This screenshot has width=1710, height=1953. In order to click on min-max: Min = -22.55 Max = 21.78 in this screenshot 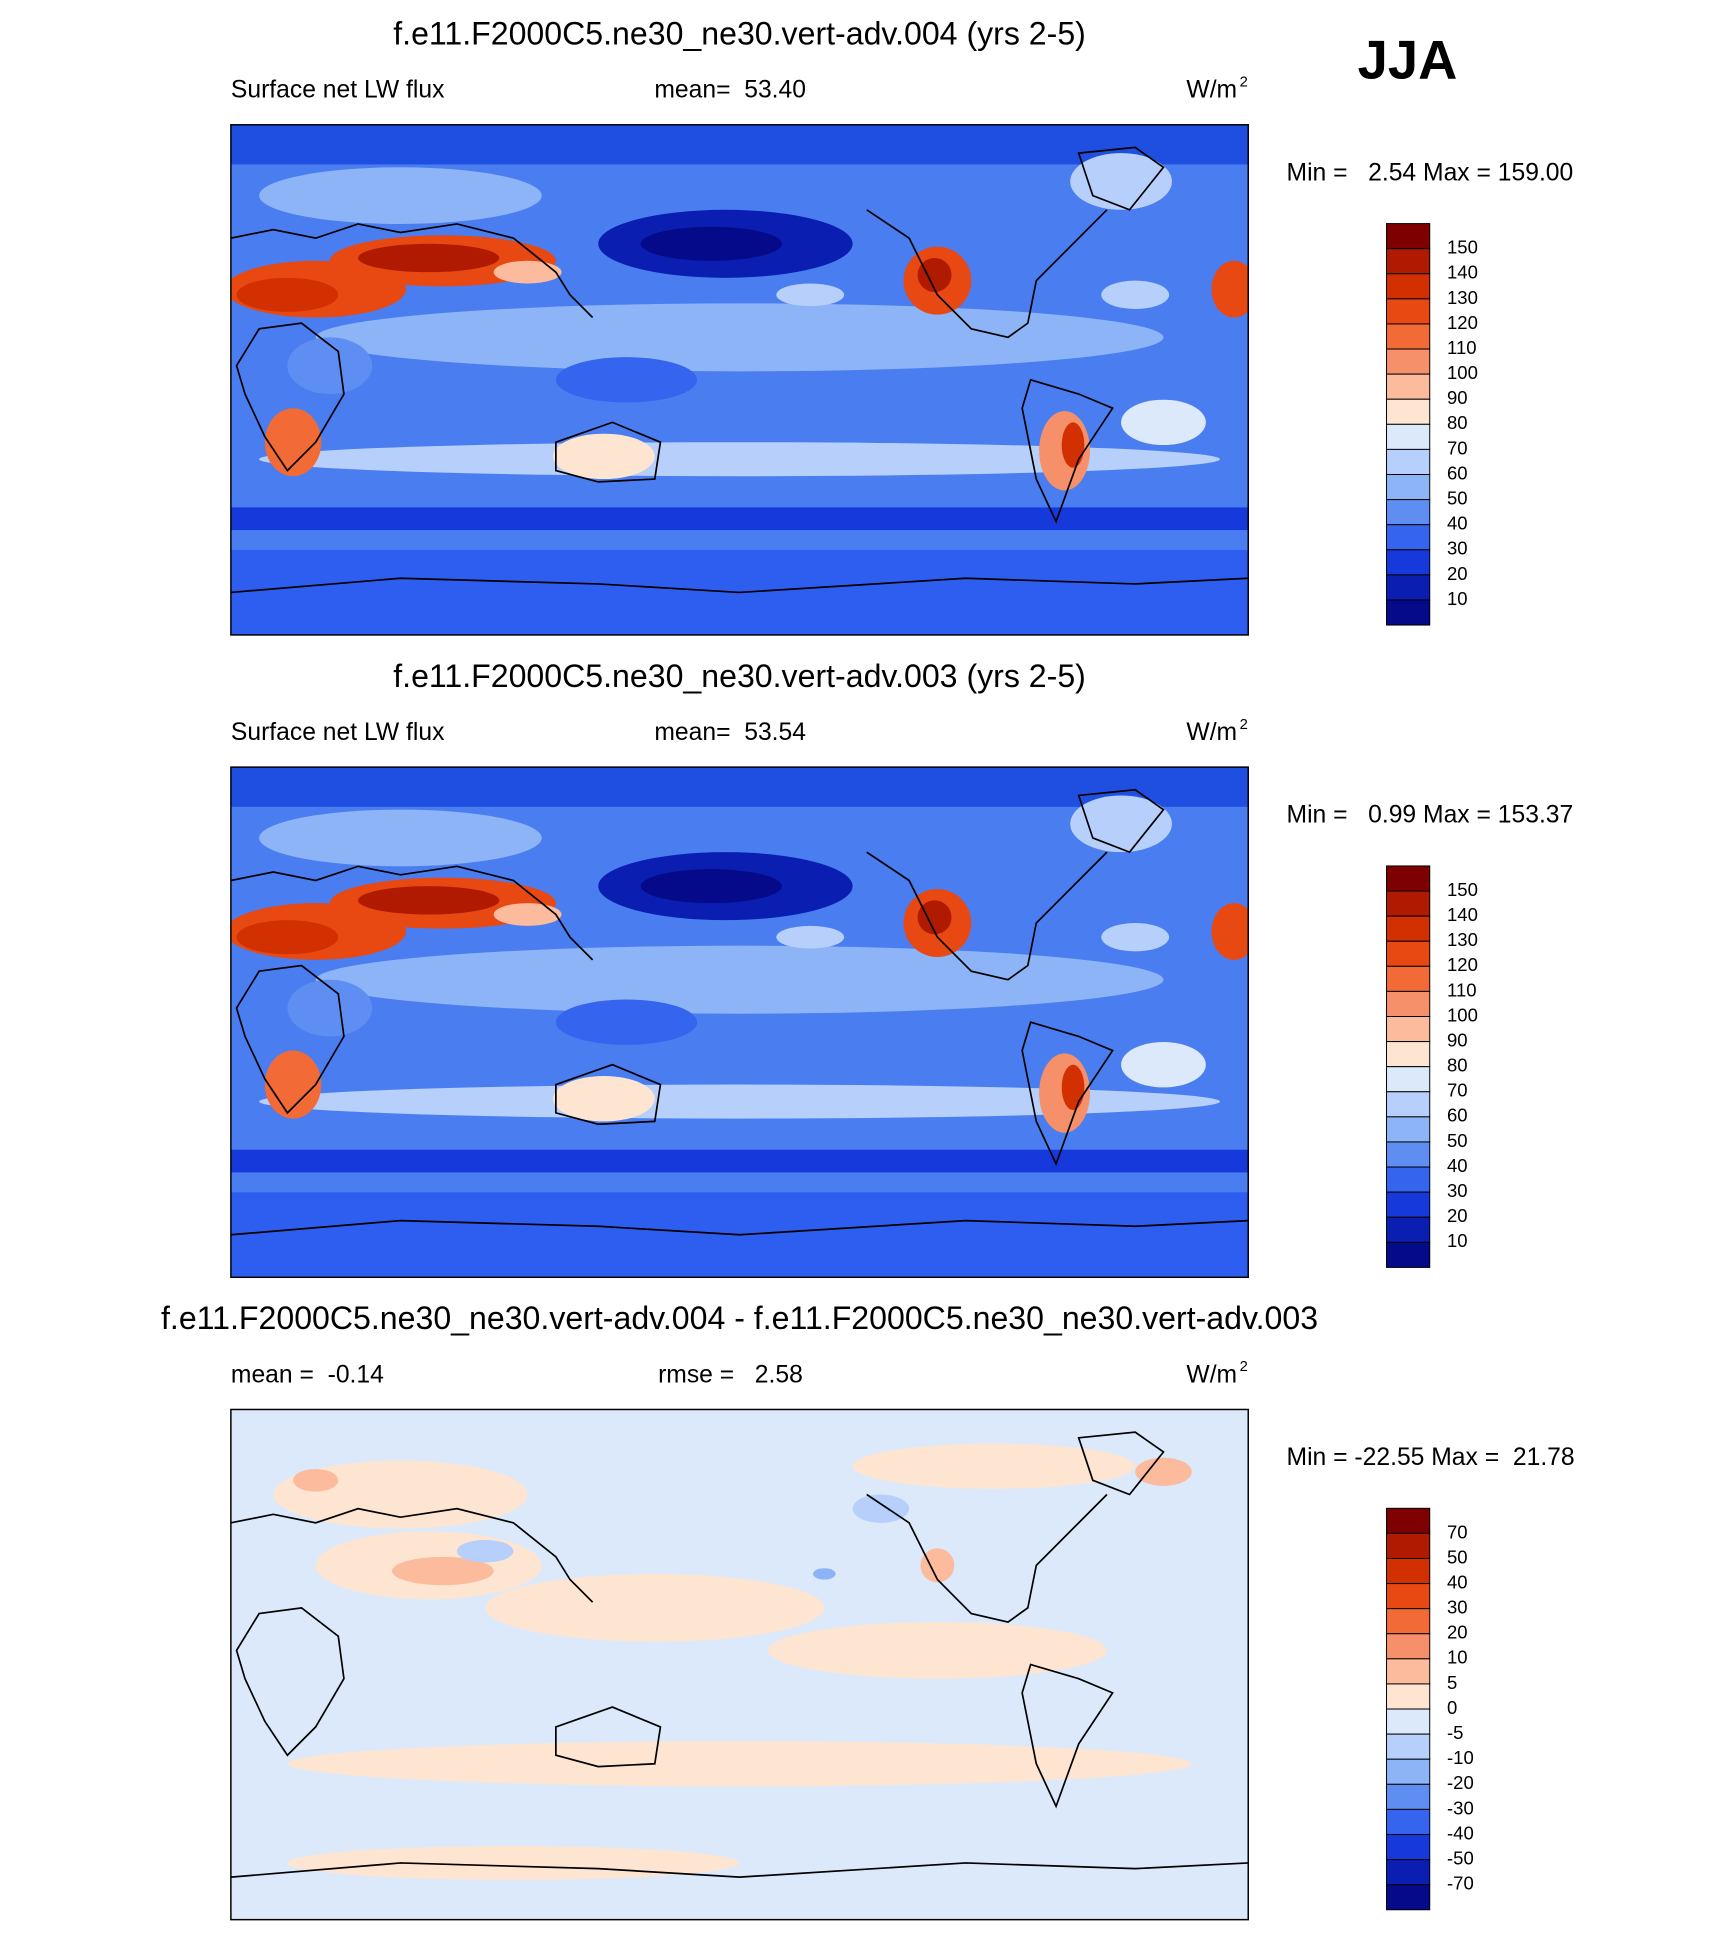, I will do `click(1431, 1457)`.